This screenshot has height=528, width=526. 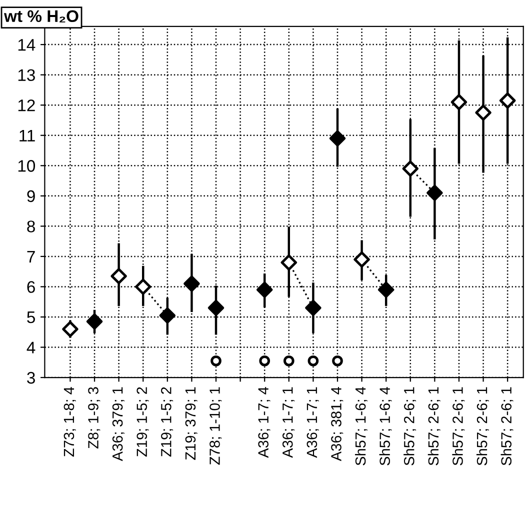 I want to click on x-tick-label: Z19; 379; 1, so click(x=191, y=423).